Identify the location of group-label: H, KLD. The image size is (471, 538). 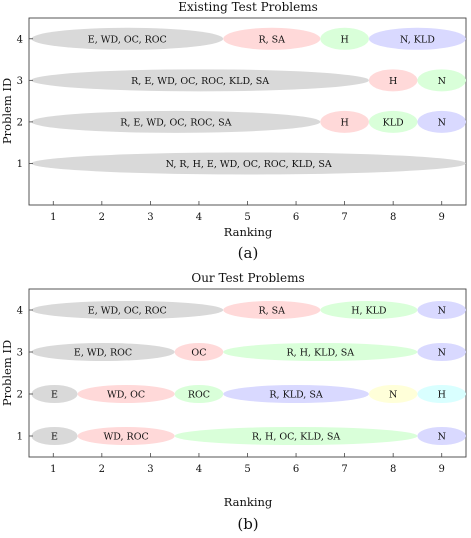
(369, 311).